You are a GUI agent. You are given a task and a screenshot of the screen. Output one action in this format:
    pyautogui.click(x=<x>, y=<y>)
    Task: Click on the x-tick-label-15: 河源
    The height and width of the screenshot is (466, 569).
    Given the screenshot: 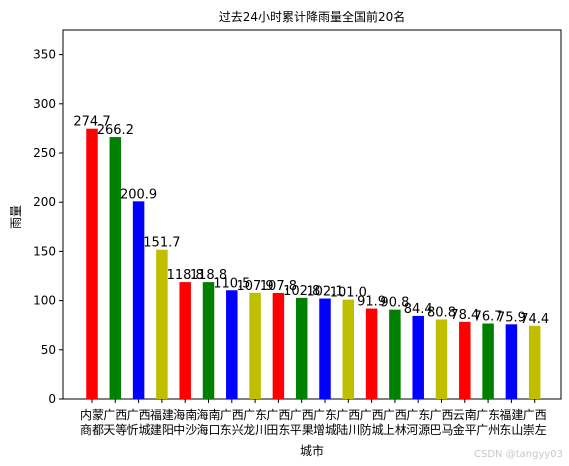 What is the action you would take?
    pyautogui.click(x=418, y=430)
    